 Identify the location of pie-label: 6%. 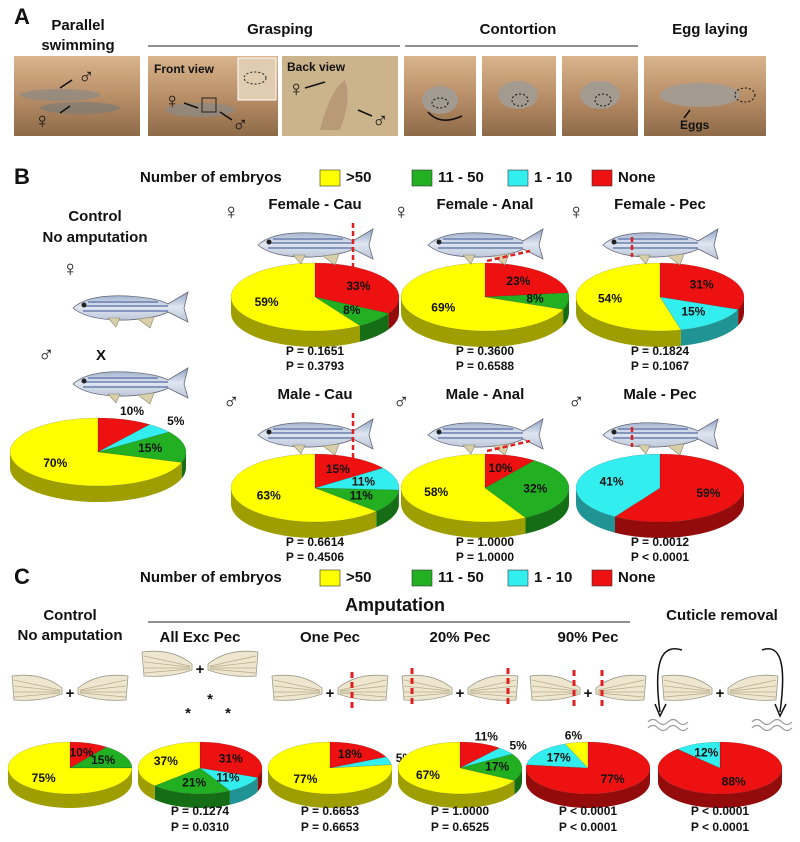
(574, 735).